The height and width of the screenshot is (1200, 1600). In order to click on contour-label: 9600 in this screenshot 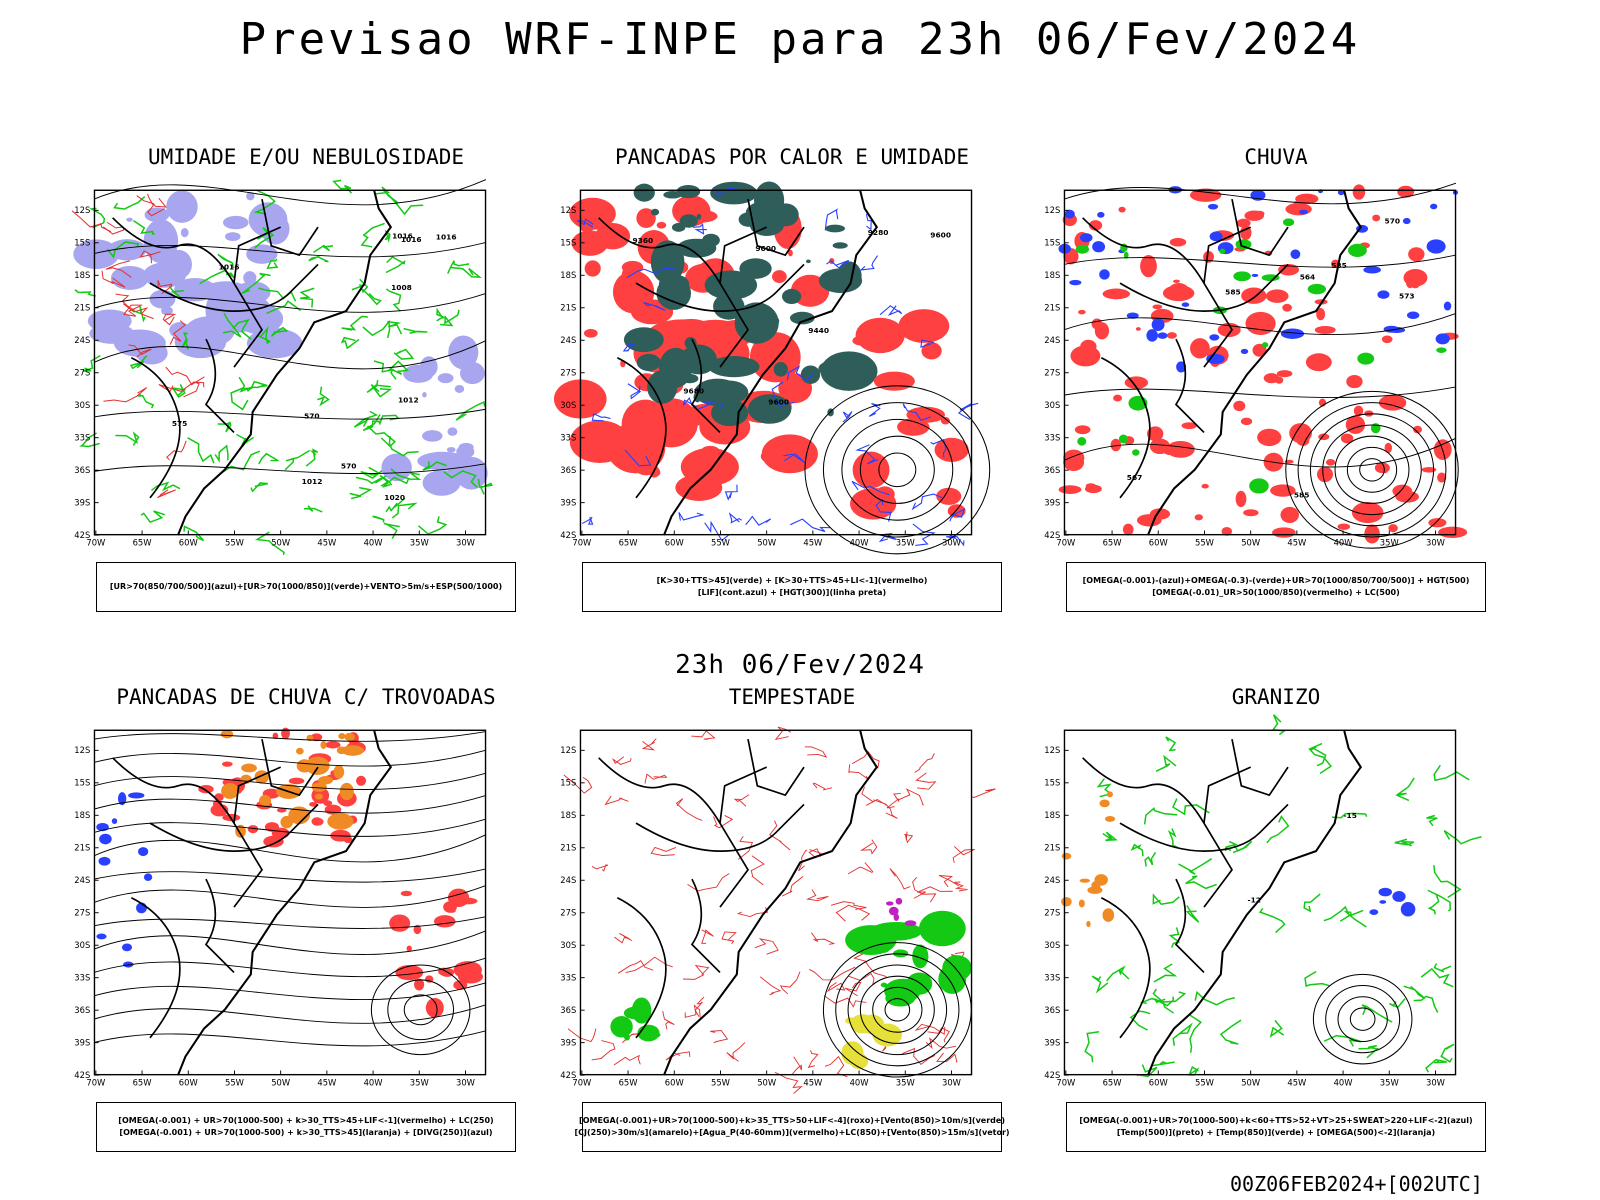, I will do `click(778, 402)`.